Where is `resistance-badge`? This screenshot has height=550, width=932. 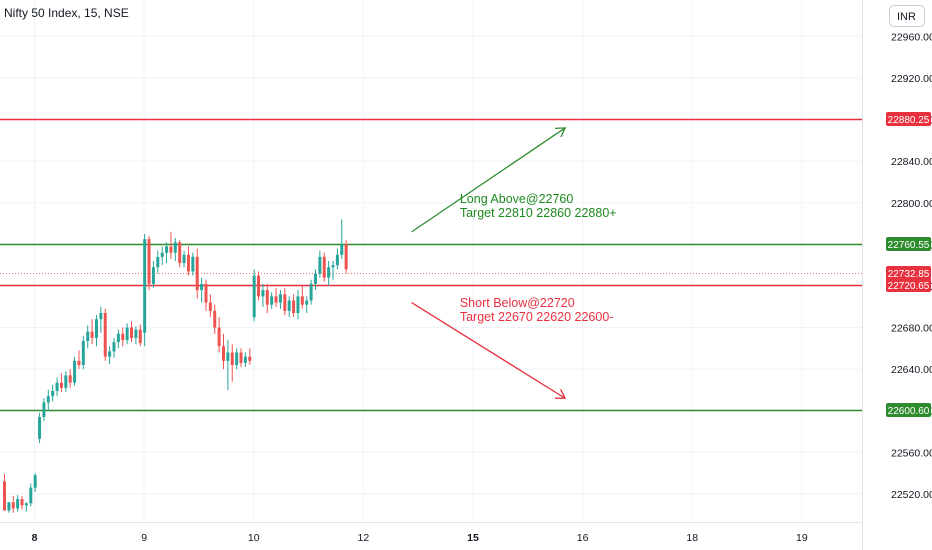
resistance-badge is located at coordinates (908, 119).